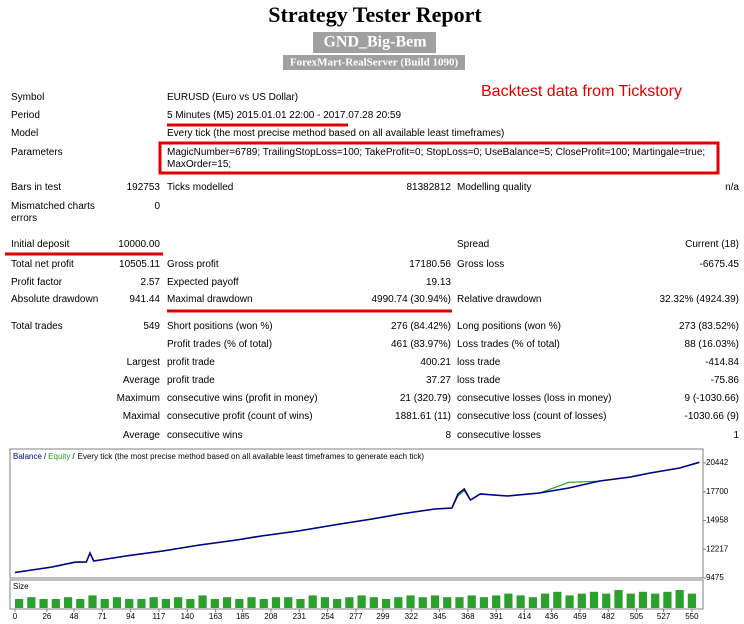 The height and width of the screenshot is (624, 744). I want to click on field-value: 10000.00, so click(139, 244).